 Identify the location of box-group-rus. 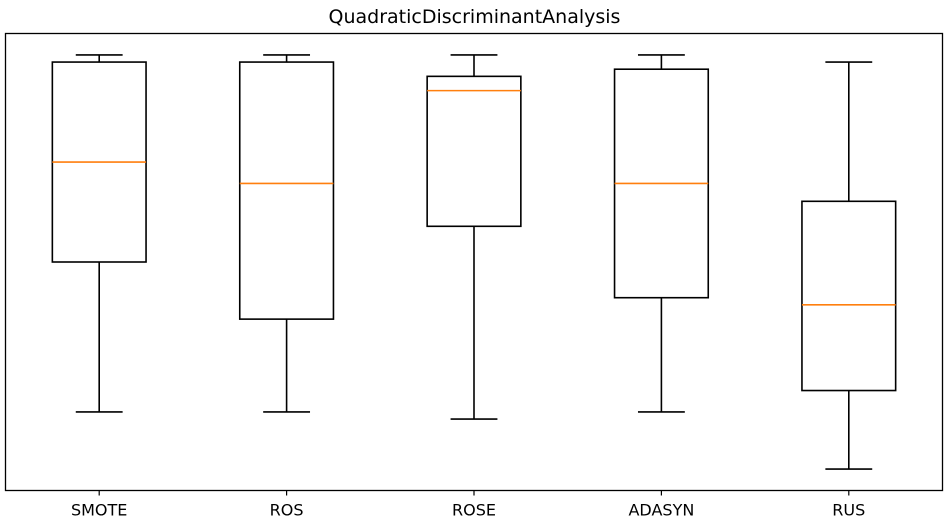
(849, 265).